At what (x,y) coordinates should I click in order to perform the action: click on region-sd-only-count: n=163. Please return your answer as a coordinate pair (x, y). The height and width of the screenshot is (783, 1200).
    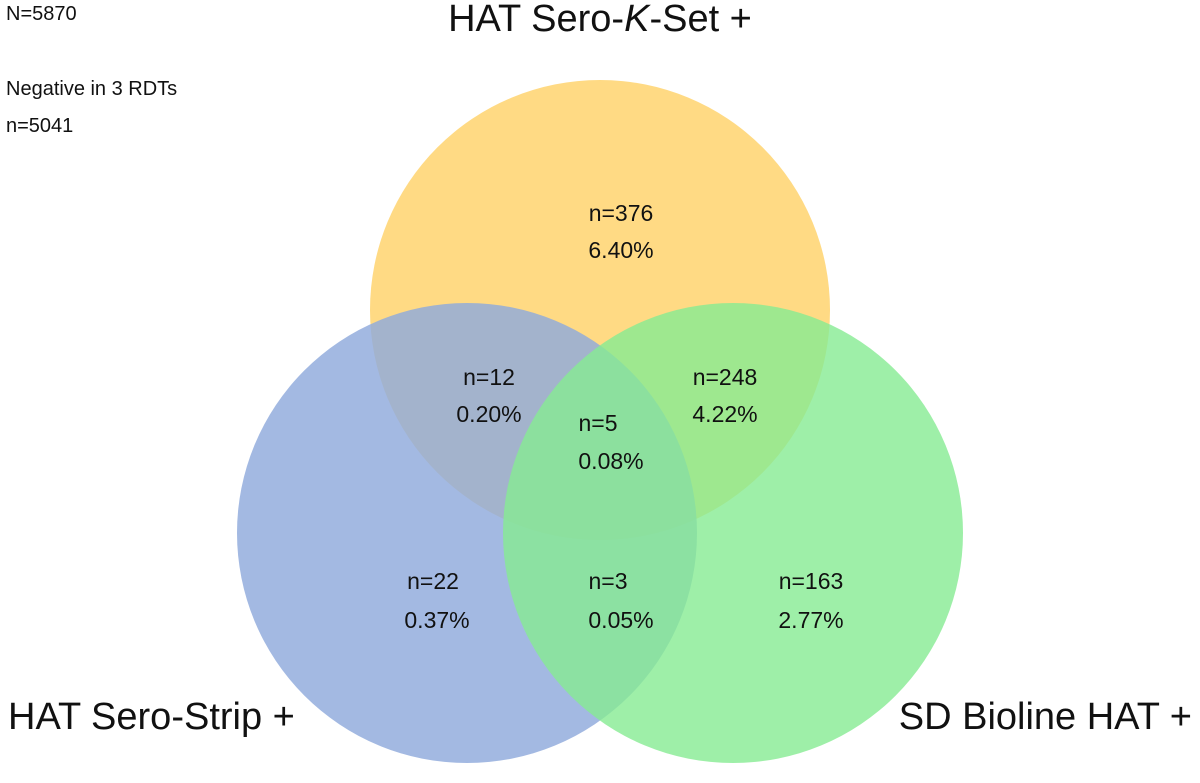
    Looking at the image, I should click on (811, 581).